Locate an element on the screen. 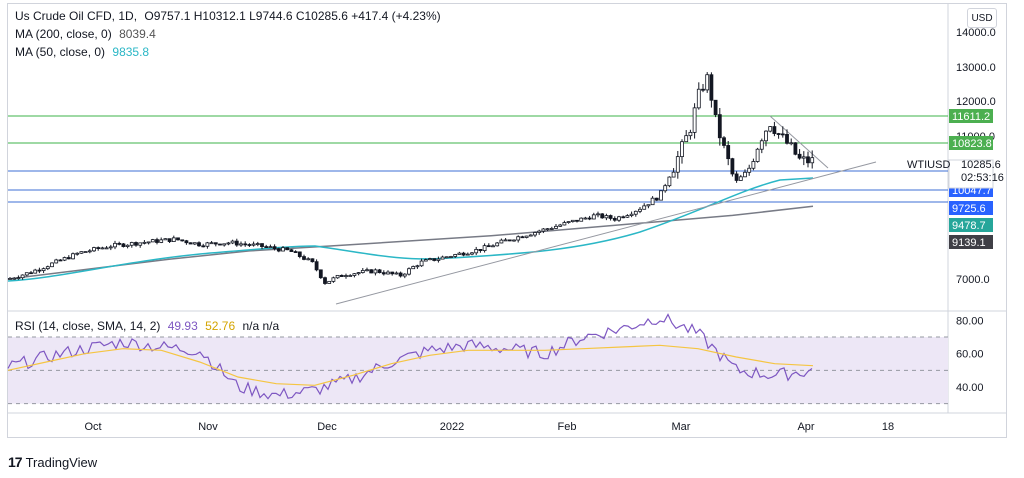  currency-button: USD is located at coordinates (982, 18).